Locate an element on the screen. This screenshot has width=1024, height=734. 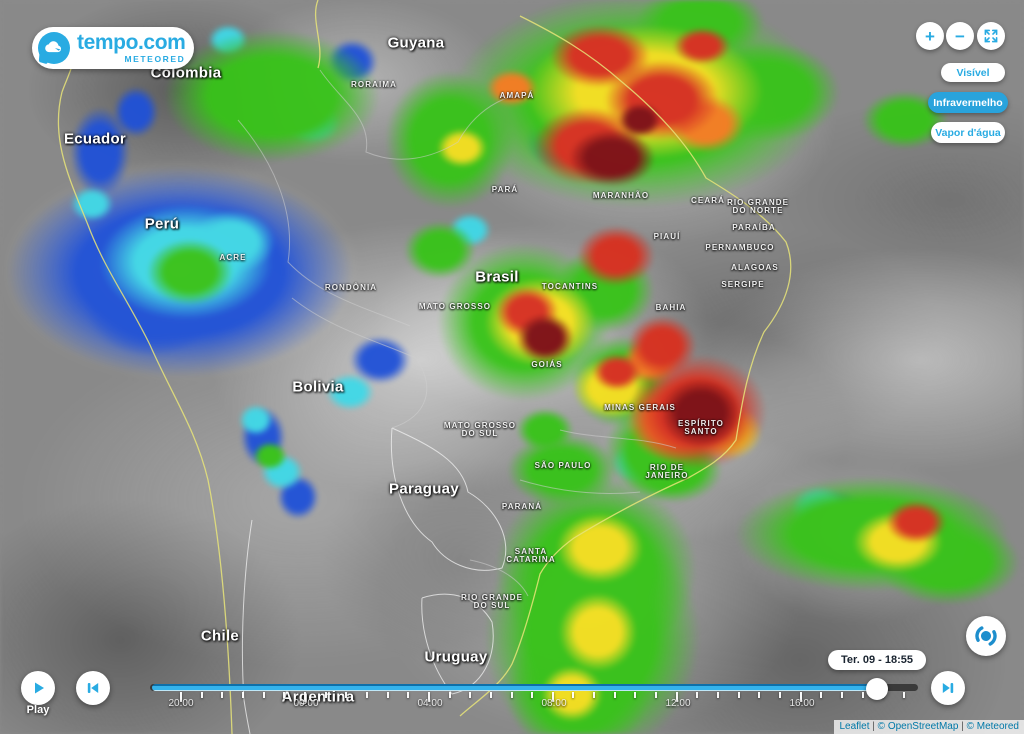
state-label: TOCANTINS is located at coordinates (570, 286).